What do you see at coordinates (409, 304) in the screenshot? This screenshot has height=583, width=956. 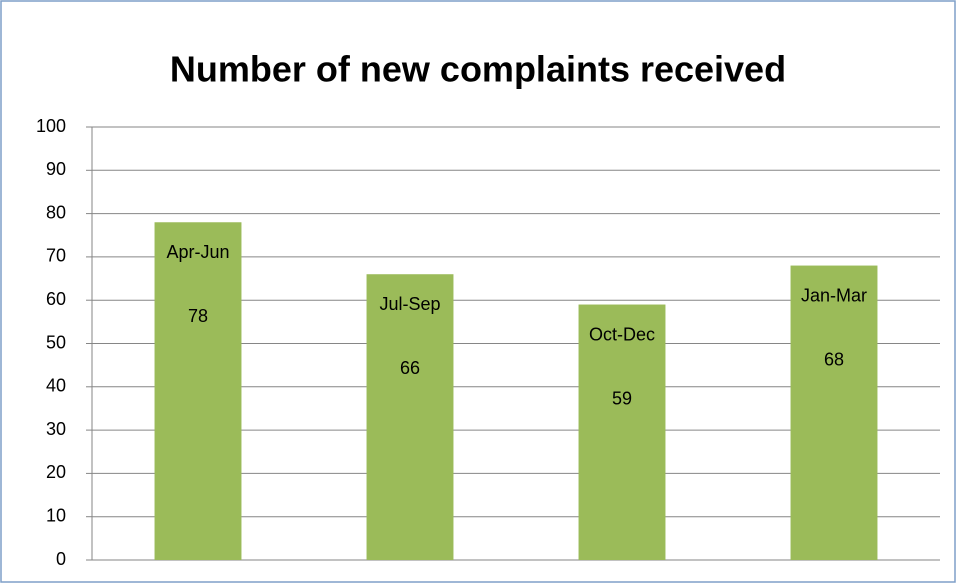 I see `category-label: Jul-Sep` at bounding box center [409, 304].